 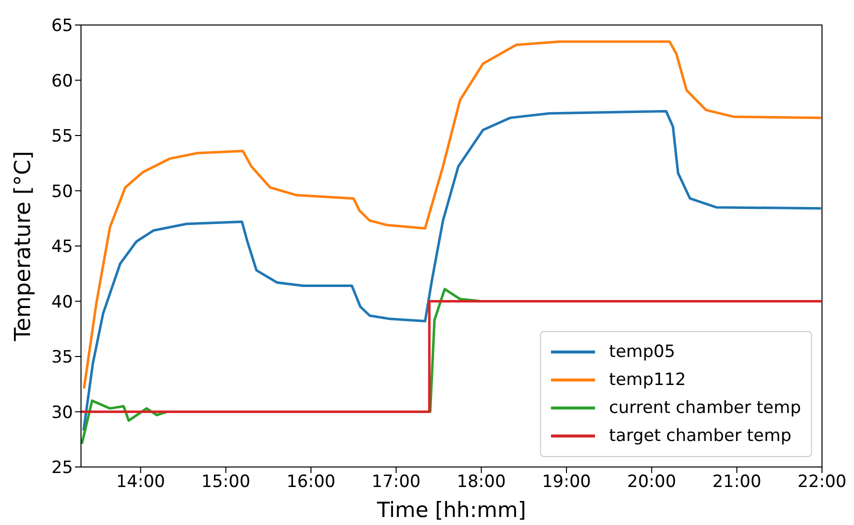 I want to click on x-tick-label: 14:00, so click(x=141, y=482).